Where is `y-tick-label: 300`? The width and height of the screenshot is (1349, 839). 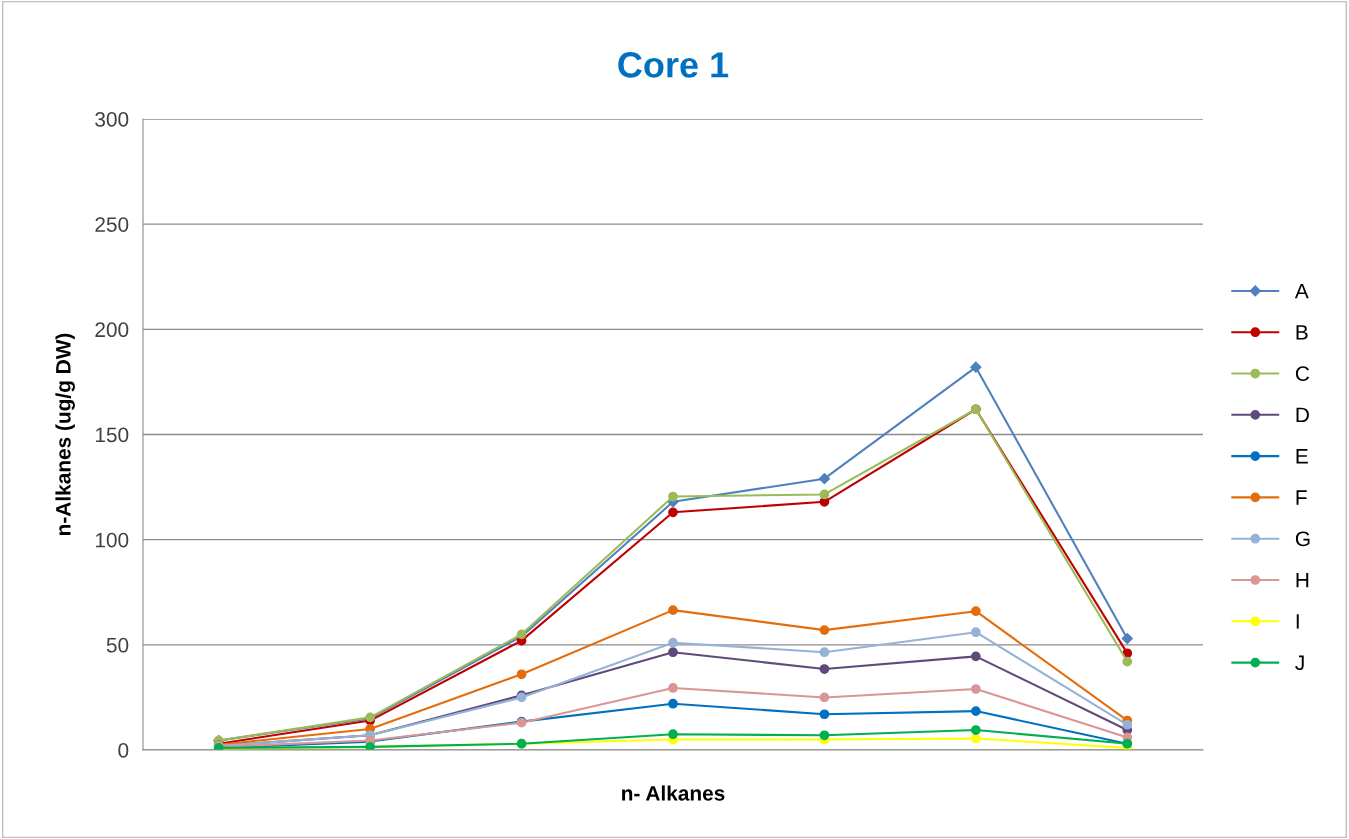
y-tick-label: 300 is located at coordinates (112, 119).